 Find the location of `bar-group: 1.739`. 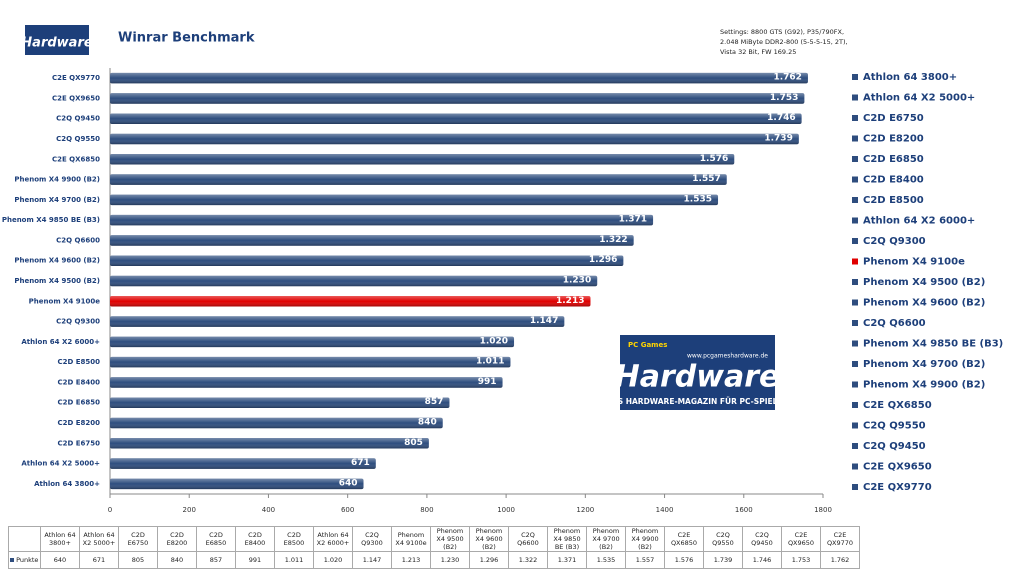

bar-group: 1.739 is located at coordinates (454, 139).